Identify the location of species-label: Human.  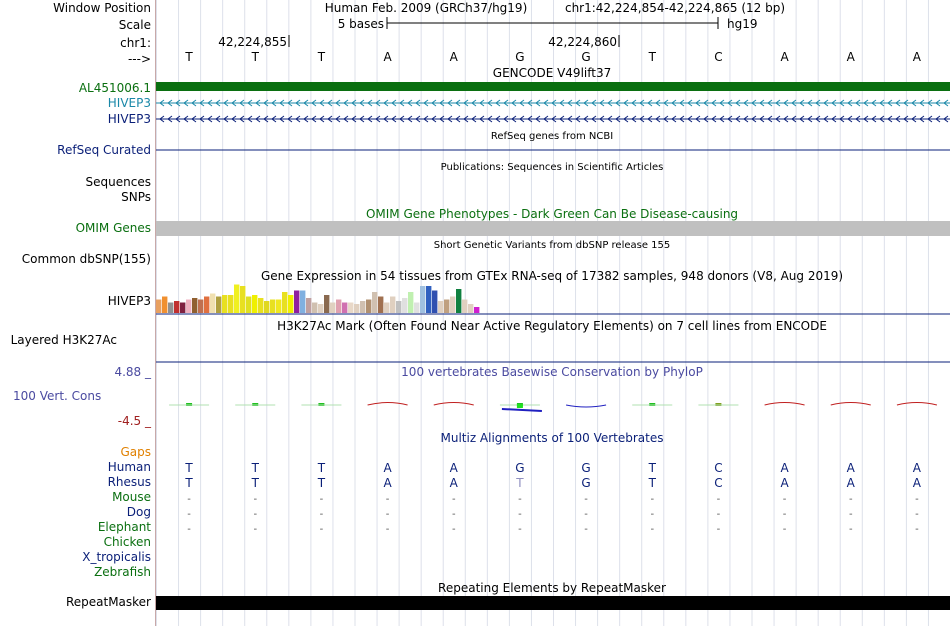
(129, 467).